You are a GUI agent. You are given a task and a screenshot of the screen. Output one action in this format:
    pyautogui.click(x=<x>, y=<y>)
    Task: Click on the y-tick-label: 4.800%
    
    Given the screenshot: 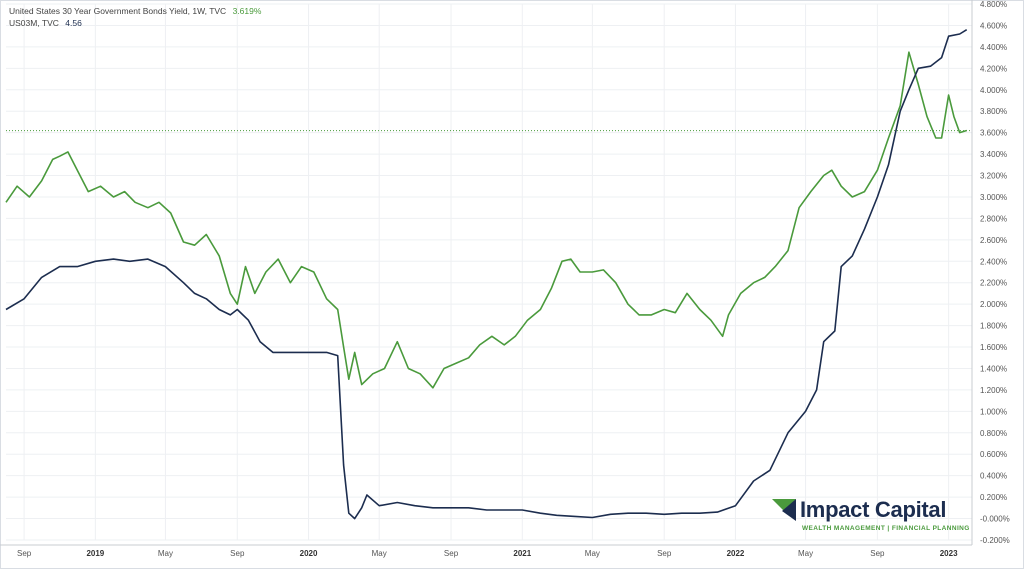 What is the action you would take?
    pyautogui.click(x=993, y=4)
    